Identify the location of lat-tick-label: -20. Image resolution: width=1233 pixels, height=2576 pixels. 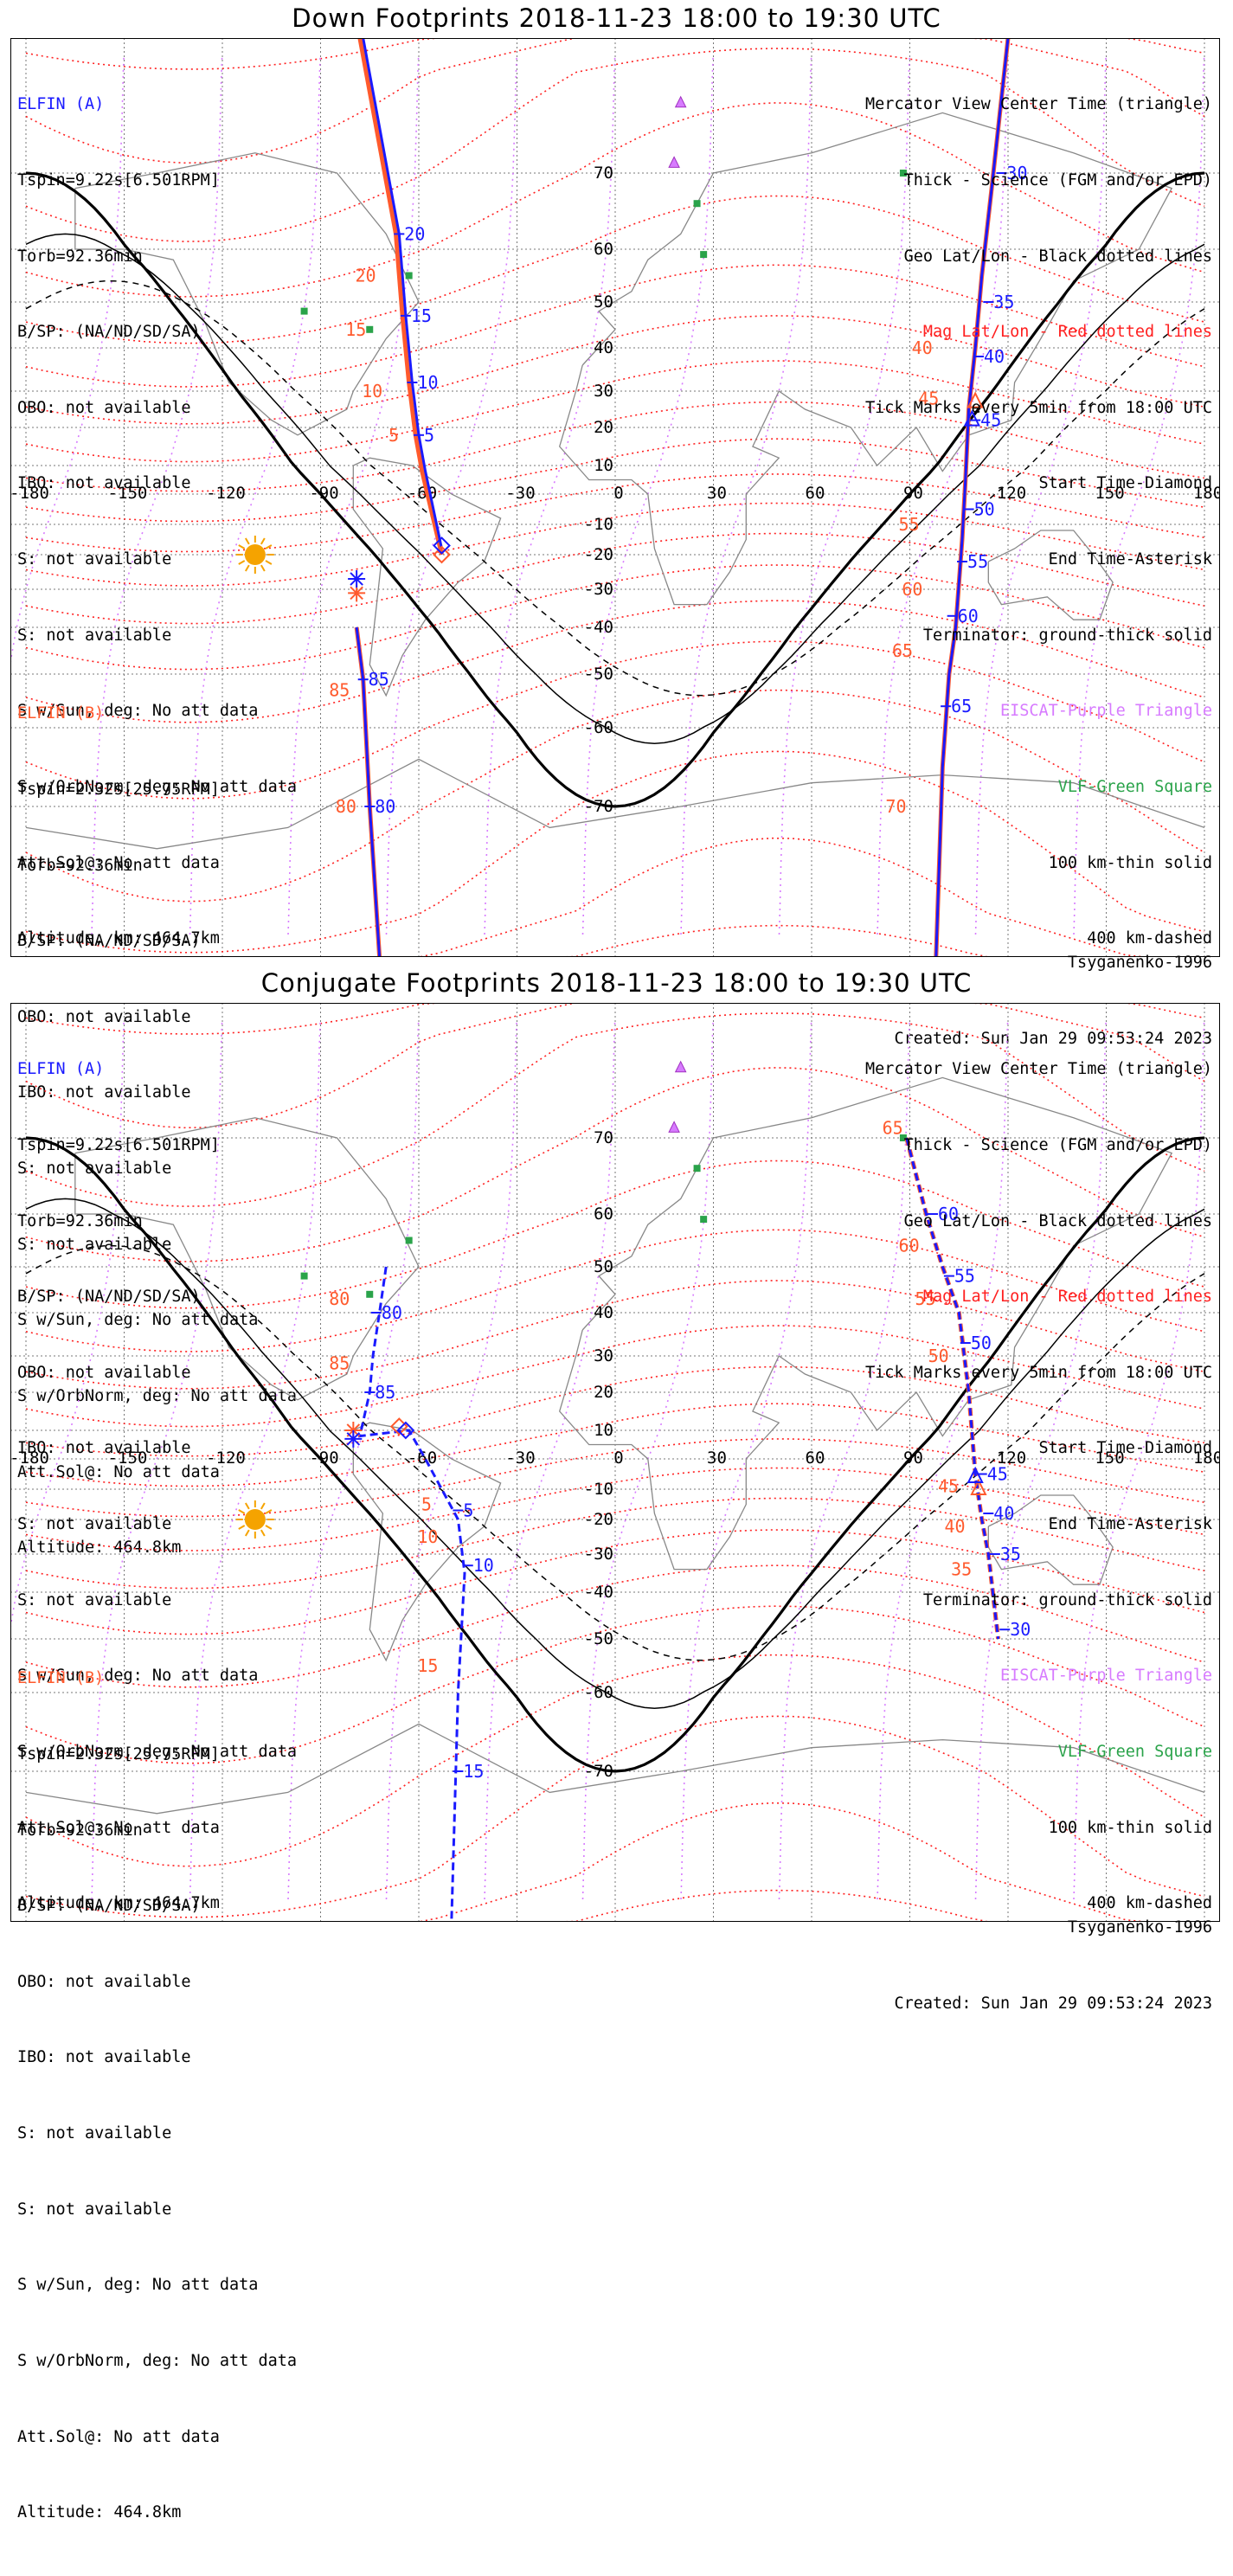
(598, 555).